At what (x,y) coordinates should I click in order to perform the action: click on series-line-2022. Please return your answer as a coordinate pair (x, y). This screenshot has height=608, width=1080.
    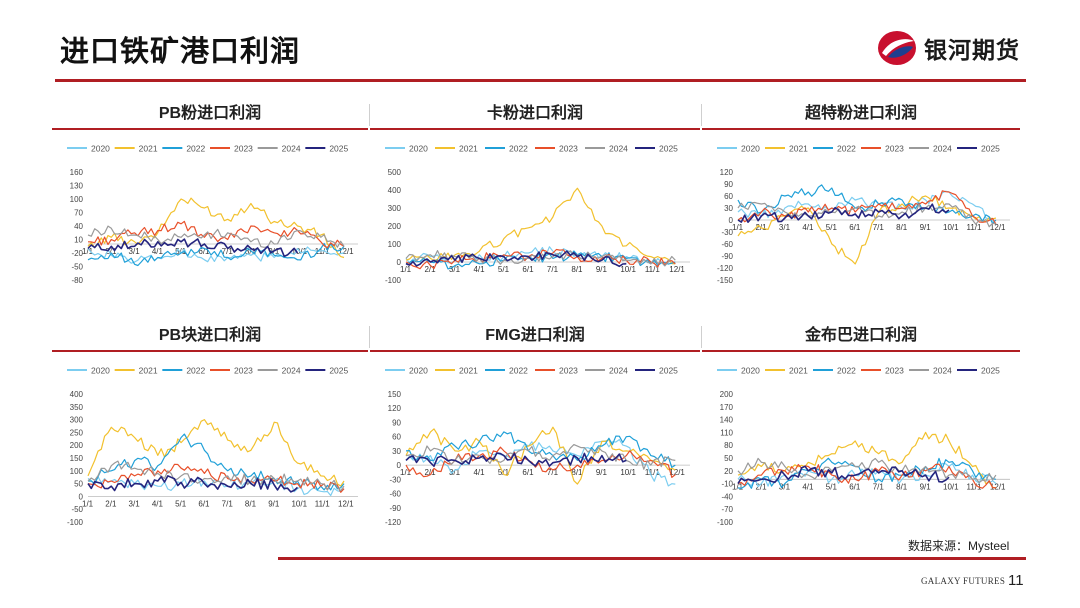
    Looking at the image, I should click on (216, 254).